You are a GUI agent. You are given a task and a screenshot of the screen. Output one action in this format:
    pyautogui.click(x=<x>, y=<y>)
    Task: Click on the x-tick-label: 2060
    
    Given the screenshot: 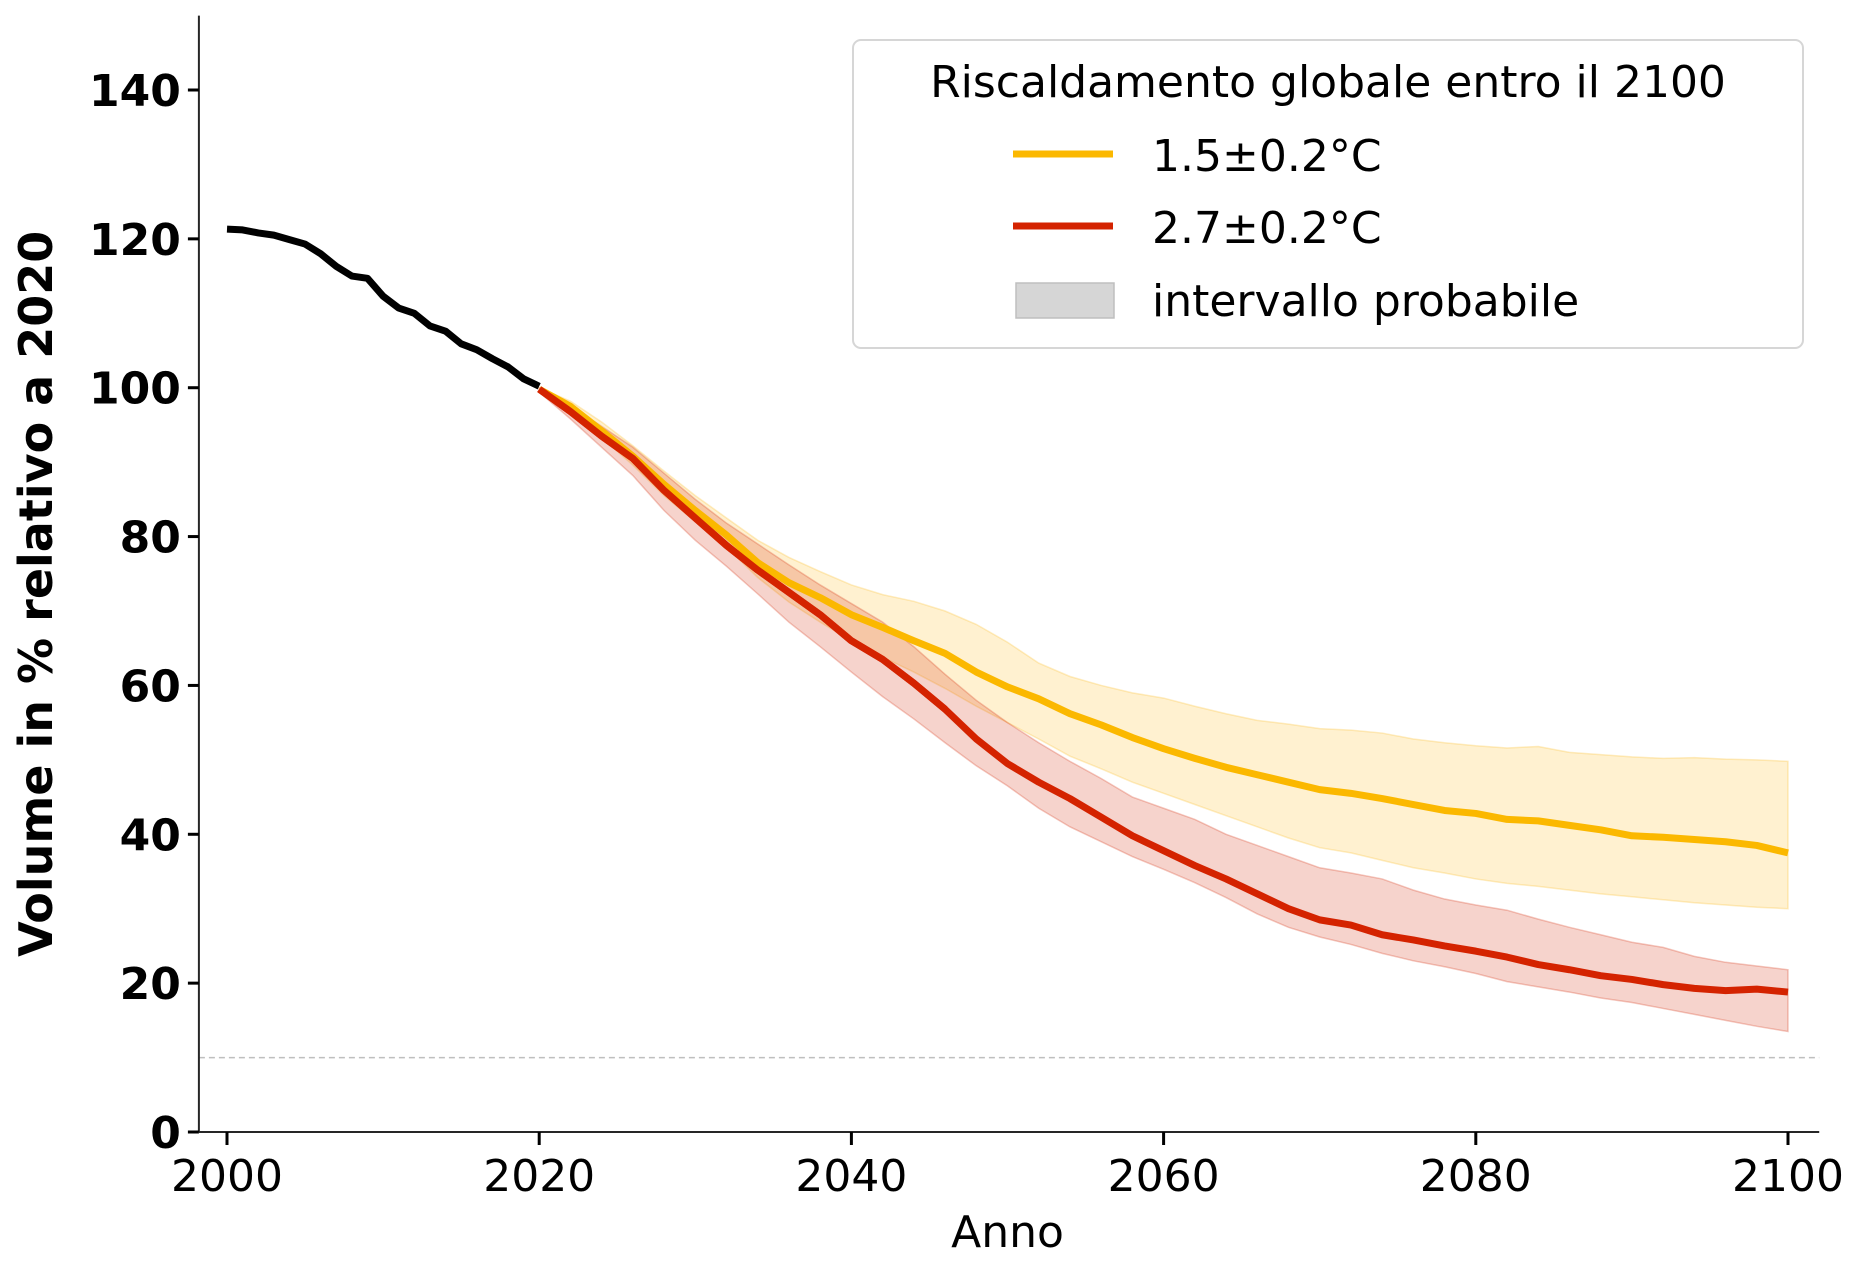 What is the action you would take?
    pyautogui.click(x=1164, y=1176)
    